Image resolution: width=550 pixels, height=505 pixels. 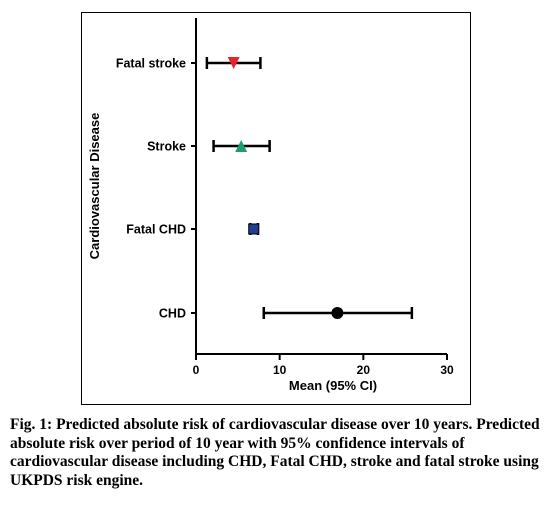 What do you see at coordinates (172, 314) in the screenshot?
I see `y-tick-label: CHD` at bounding box center [172, 314].